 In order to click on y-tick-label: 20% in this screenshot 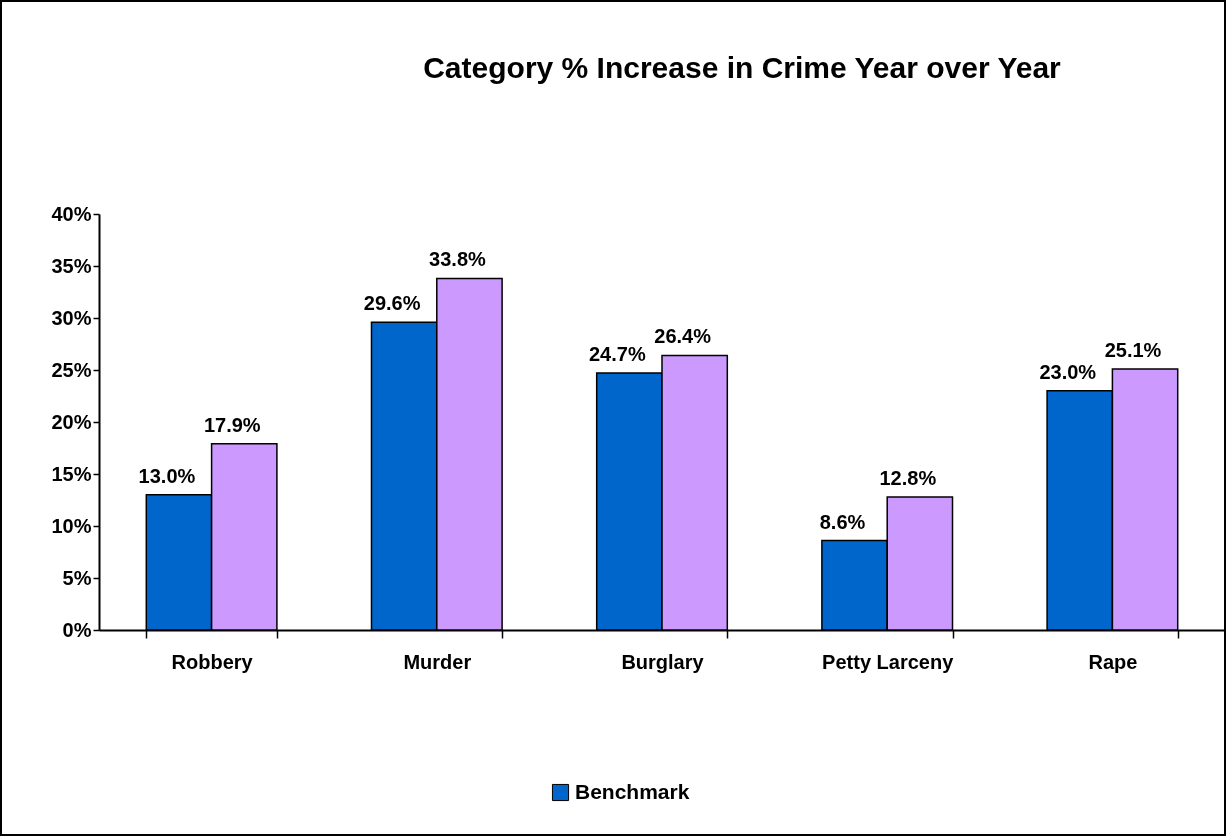, I will do `click(71, 421)`.